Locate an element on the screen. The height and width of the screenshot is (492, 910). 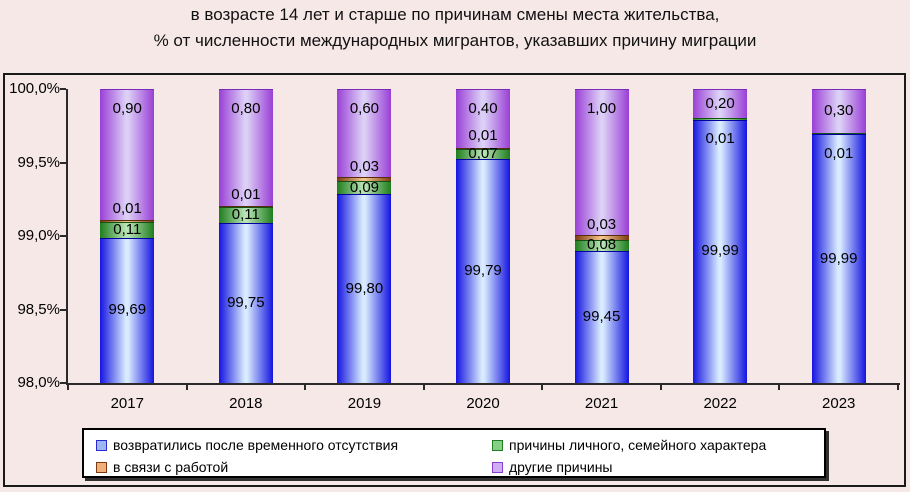
legend-label: причины личного, семейного характера is located at coordinates (638, 445).